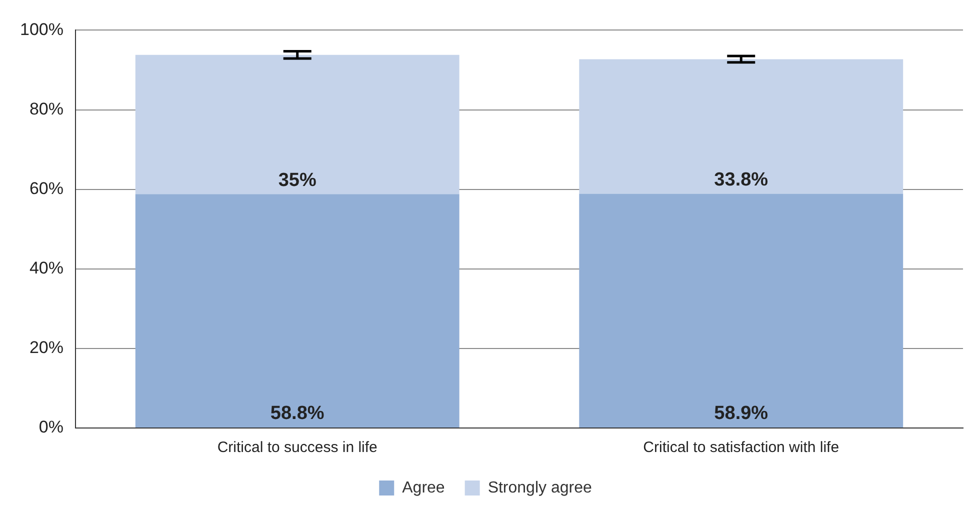  Describe the element at coordinates (297, 413) in the screenshot. I see `data-label: 58.8%` at that location.